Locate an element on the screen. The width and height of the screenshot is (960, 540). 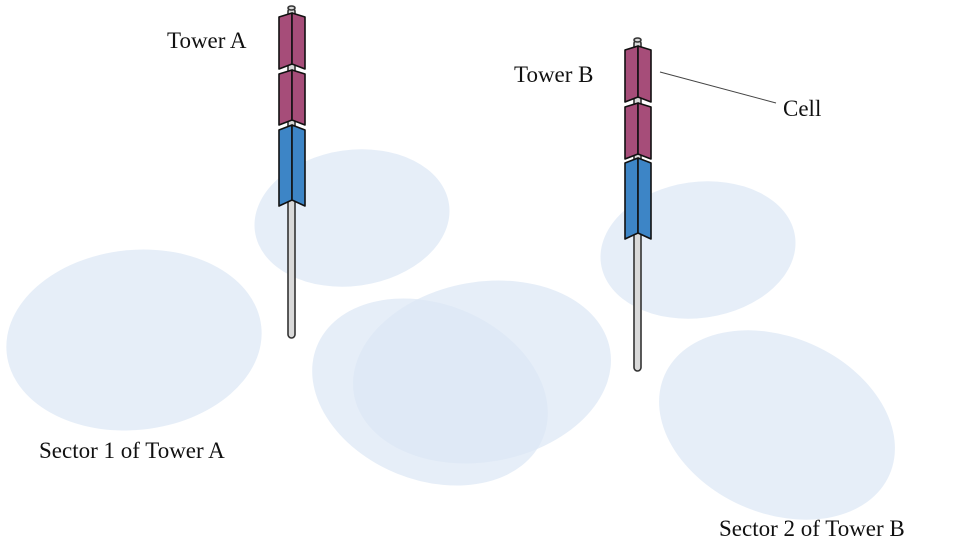
tower-a is located at coordinates (292, 172).